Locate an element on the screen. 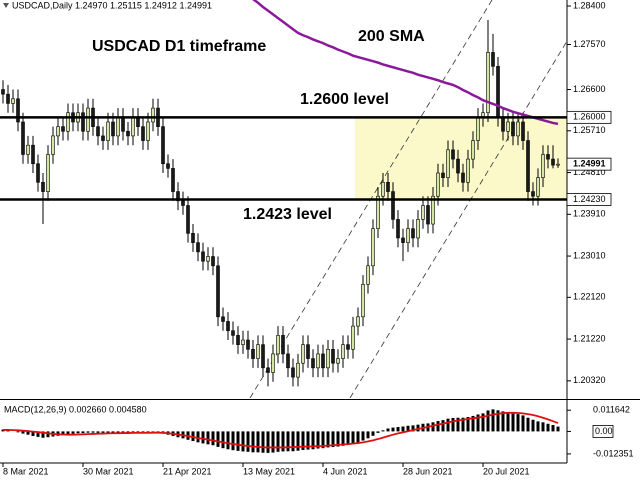 Image resolution: width=640 pixels, height=480 pixels. y-tick-label: 1.23010 is located at coordinates (589, 255).